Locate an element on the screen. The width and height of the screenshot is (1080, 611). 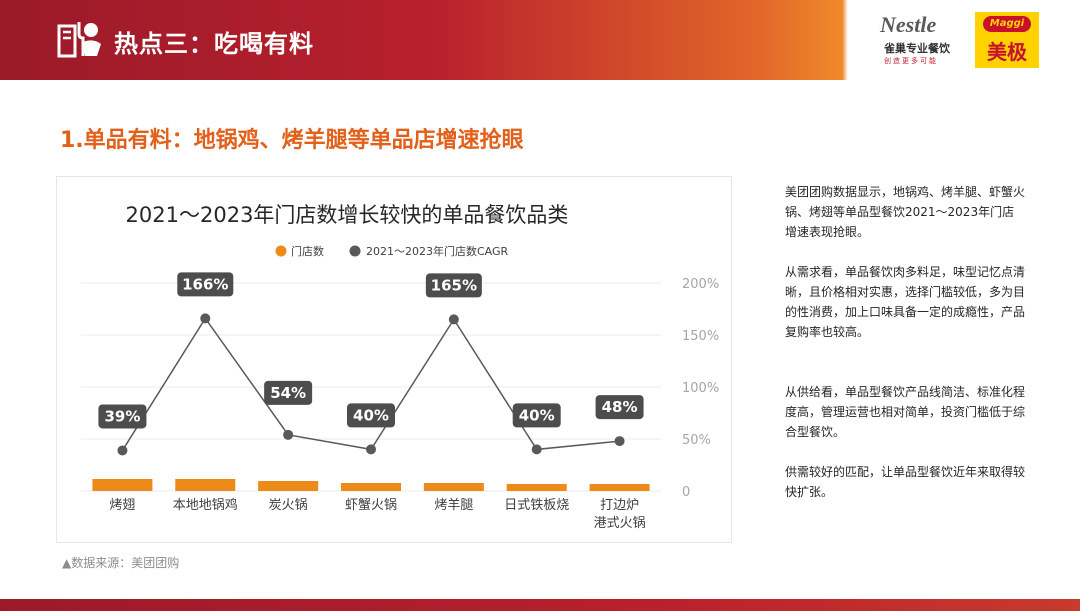
y-tick-label: 200% is located at coordinates (700, 284).